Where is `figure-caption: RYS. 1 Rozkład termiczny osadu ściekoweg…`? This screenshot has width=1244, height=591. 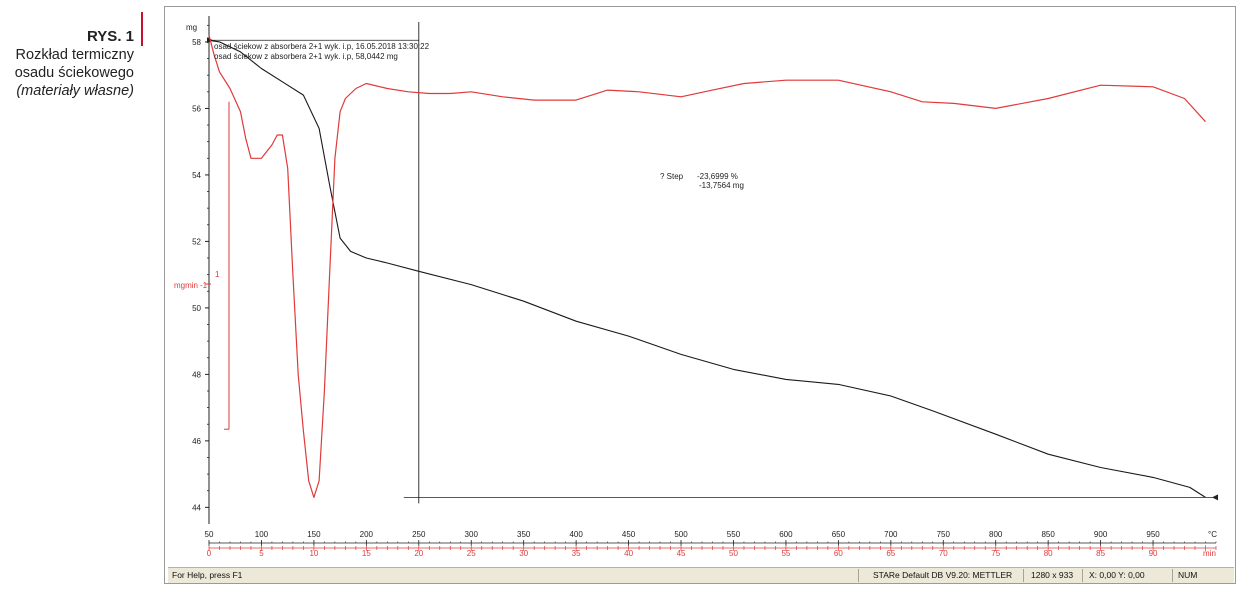 figure-caption: RYS. 1 Rozkład termiczny osadu ściekoweg… is located at coordinates (74, 64).